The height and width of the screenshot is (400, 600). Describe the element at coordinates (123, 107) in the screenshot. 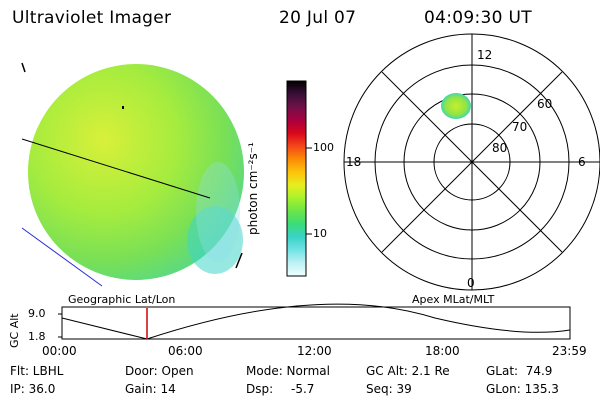

I see `star-dot` at that location.